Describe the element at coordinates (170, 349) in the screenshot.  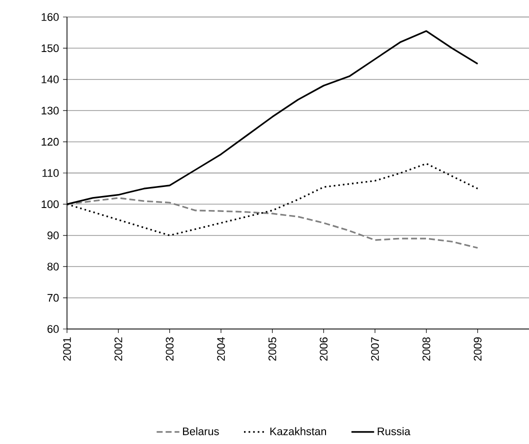
I see `x-tick-label: 2003` at that location.